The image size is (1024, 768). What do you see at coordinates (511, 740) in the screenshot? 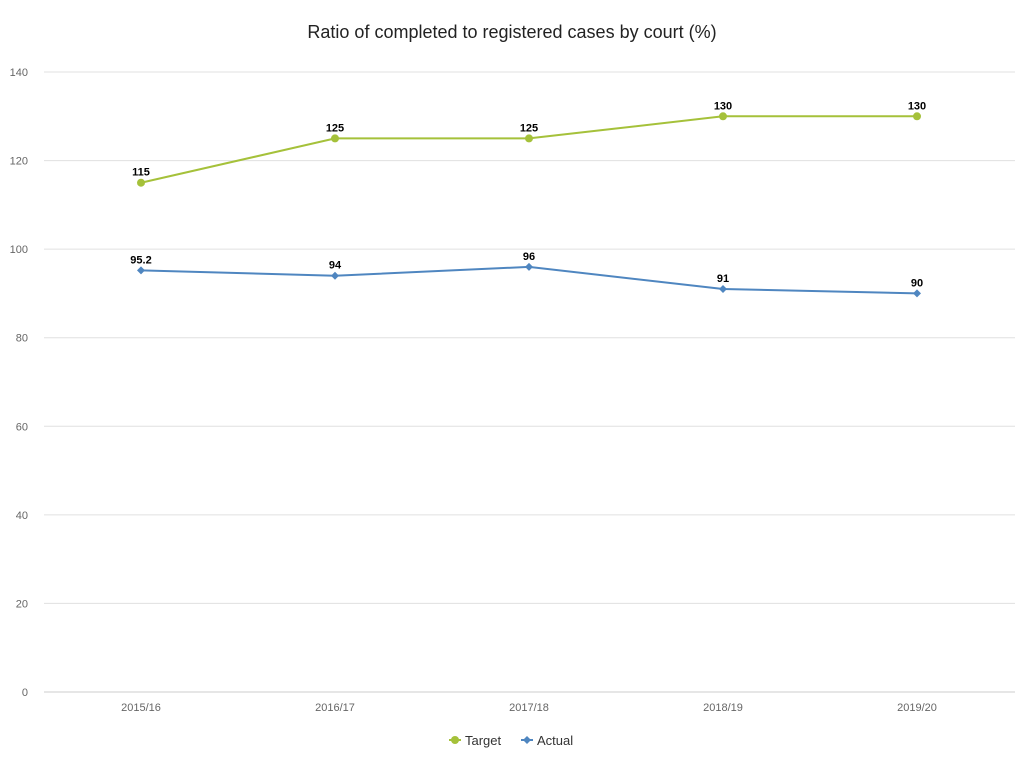
I see `legend: Target Actual` at bounding box center [511, 740].